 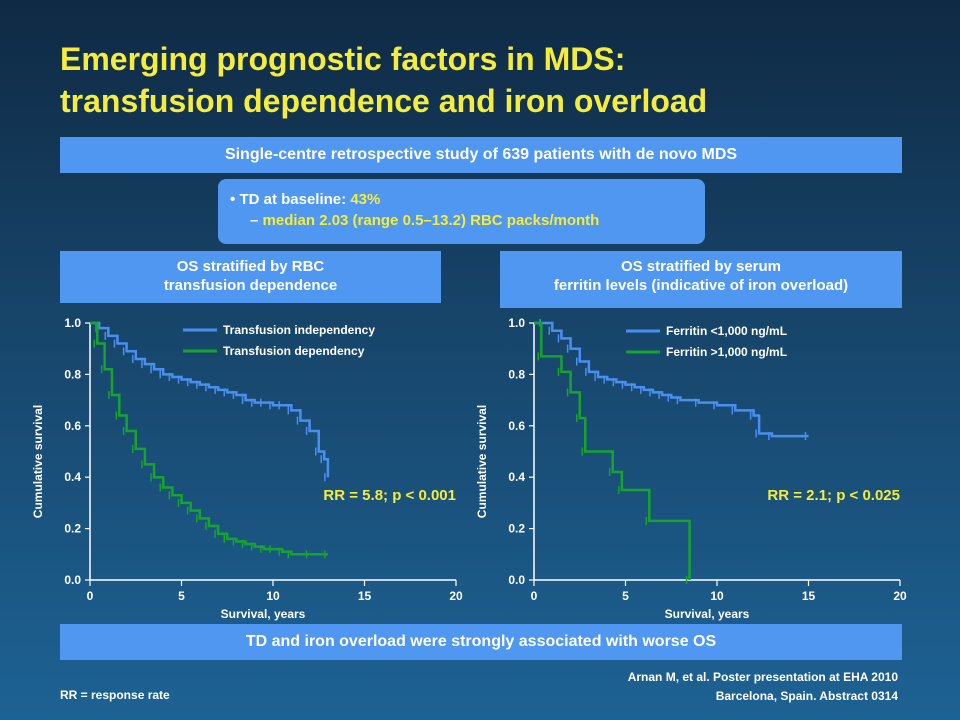 What do you see at coordinates (72, 580) in the screenshot?
I see `left-y-tick-label: 0.0` at bounding box center [72, 580].